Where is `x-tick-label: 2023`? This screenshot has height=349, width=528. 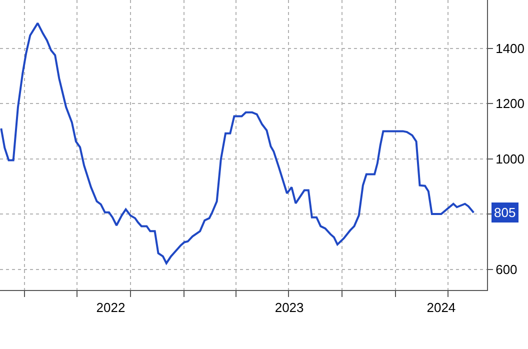 x-tick-label: 2023 is located at coordinates (289, 307).